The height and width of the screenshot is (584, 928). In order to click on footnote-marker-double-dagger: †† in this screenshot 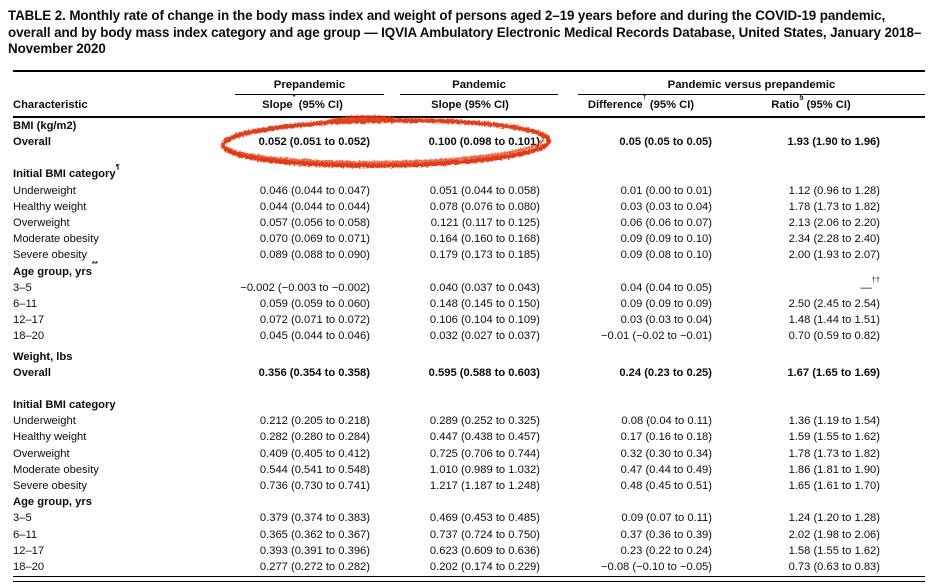, I will do `click(875, 280)`.